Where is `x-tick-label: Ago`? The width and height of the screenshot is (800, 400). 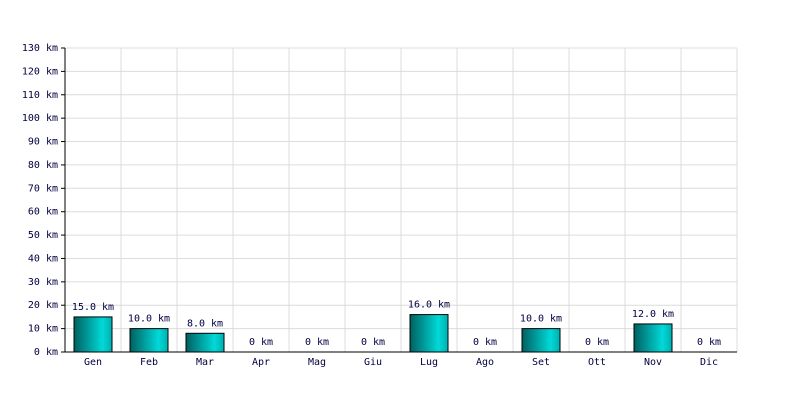
x-tick-label: Ago is located at coordinates (485, 362).